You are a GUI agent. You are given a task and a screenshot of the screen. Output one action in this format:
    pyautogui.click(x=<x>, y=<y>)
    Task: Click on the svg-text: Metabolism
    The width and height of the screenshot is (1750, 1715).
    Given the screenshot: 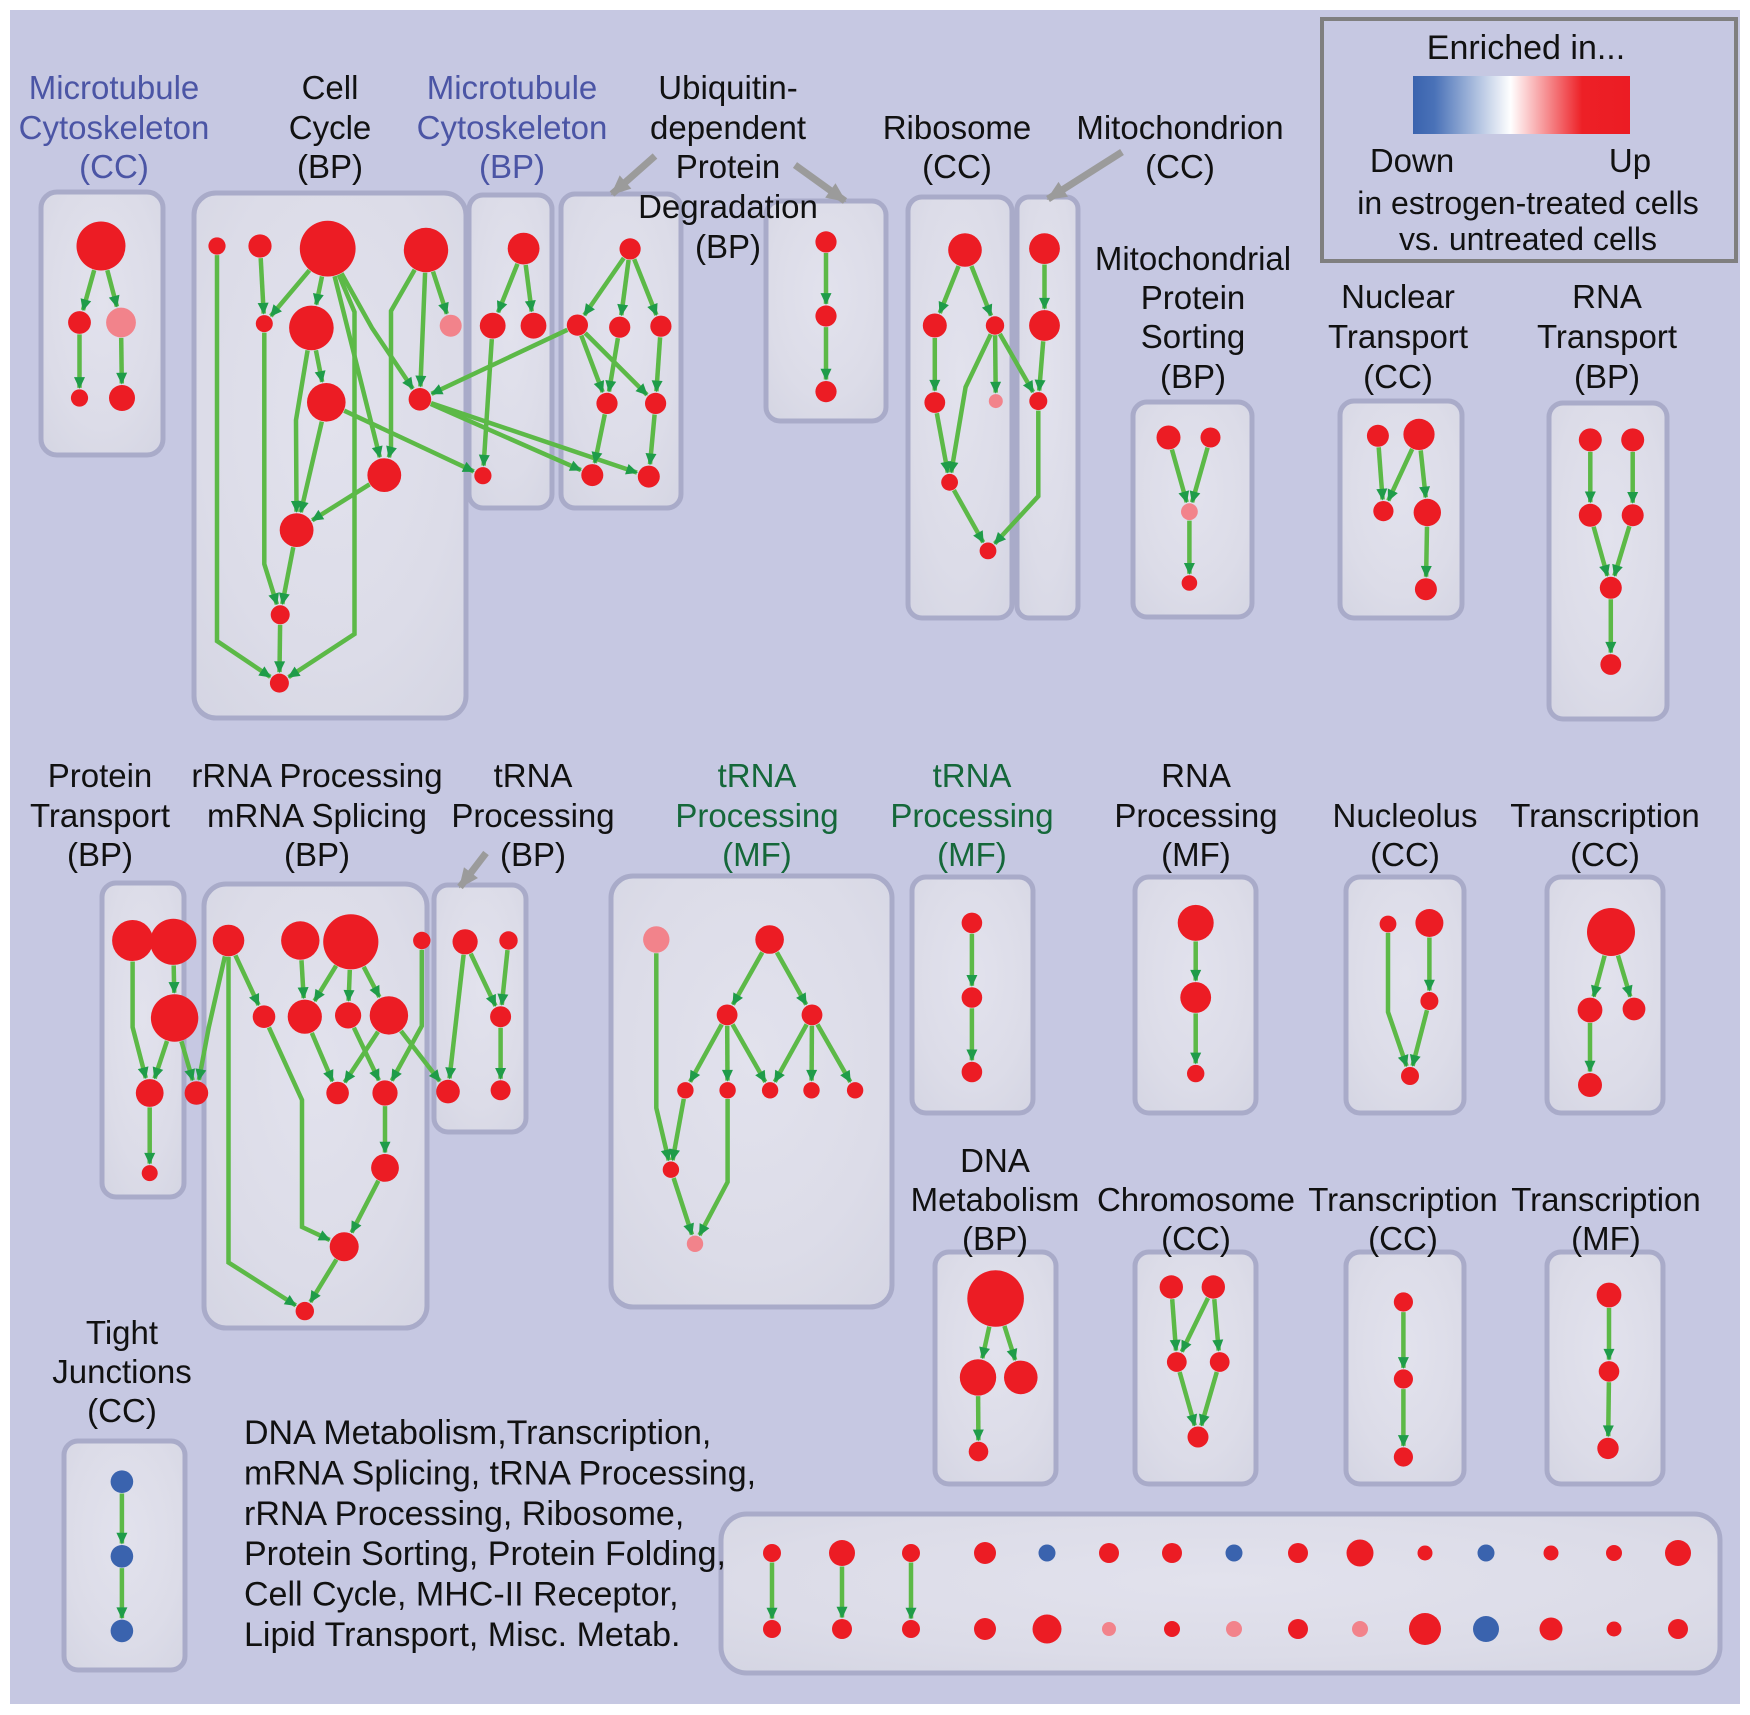 What is the action you would take?
    pyautogui.click(x=995, y=1199)
    